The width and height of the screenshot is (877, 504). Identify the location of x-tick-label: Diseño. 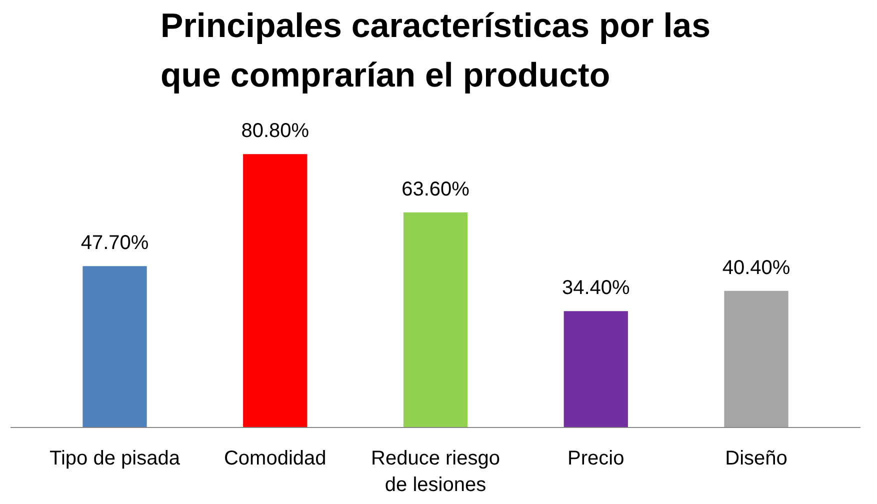
(756, 459).